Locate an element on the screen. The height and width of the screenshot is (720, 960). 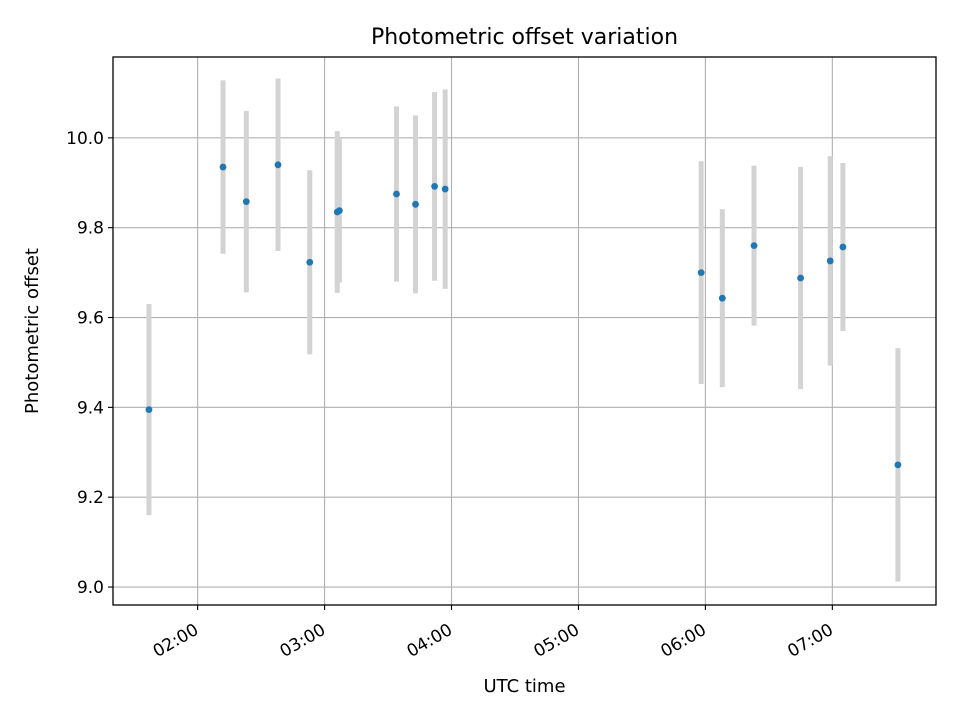
chart-title: Photometric offset variation is located at coordinates (524, 37).